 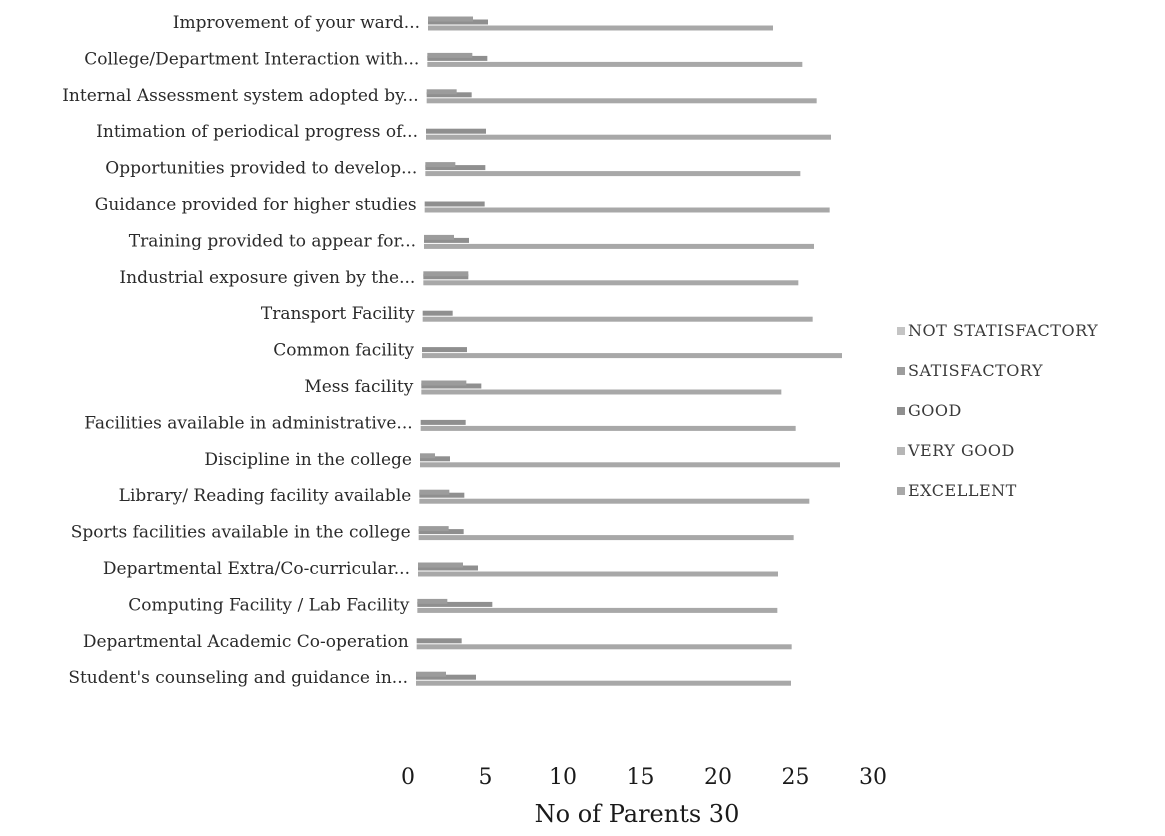 I want to click on category-label: Discipline in the college, so click(x=308, y=460).